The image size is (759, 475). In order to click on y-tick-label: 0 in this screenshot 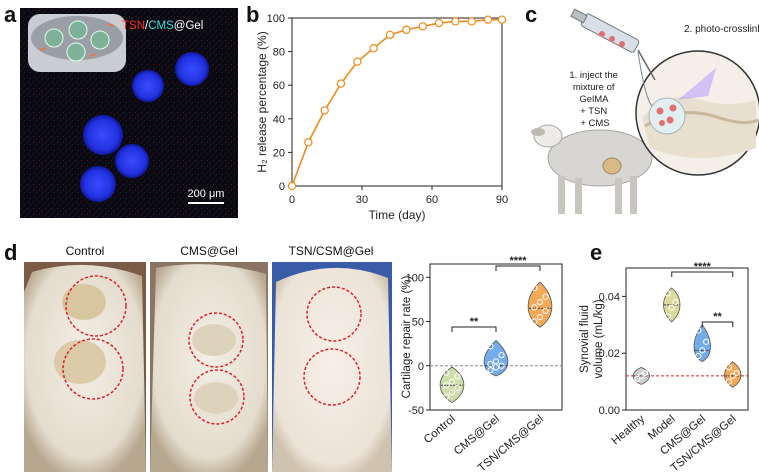, I will do `click(421, 367)`.